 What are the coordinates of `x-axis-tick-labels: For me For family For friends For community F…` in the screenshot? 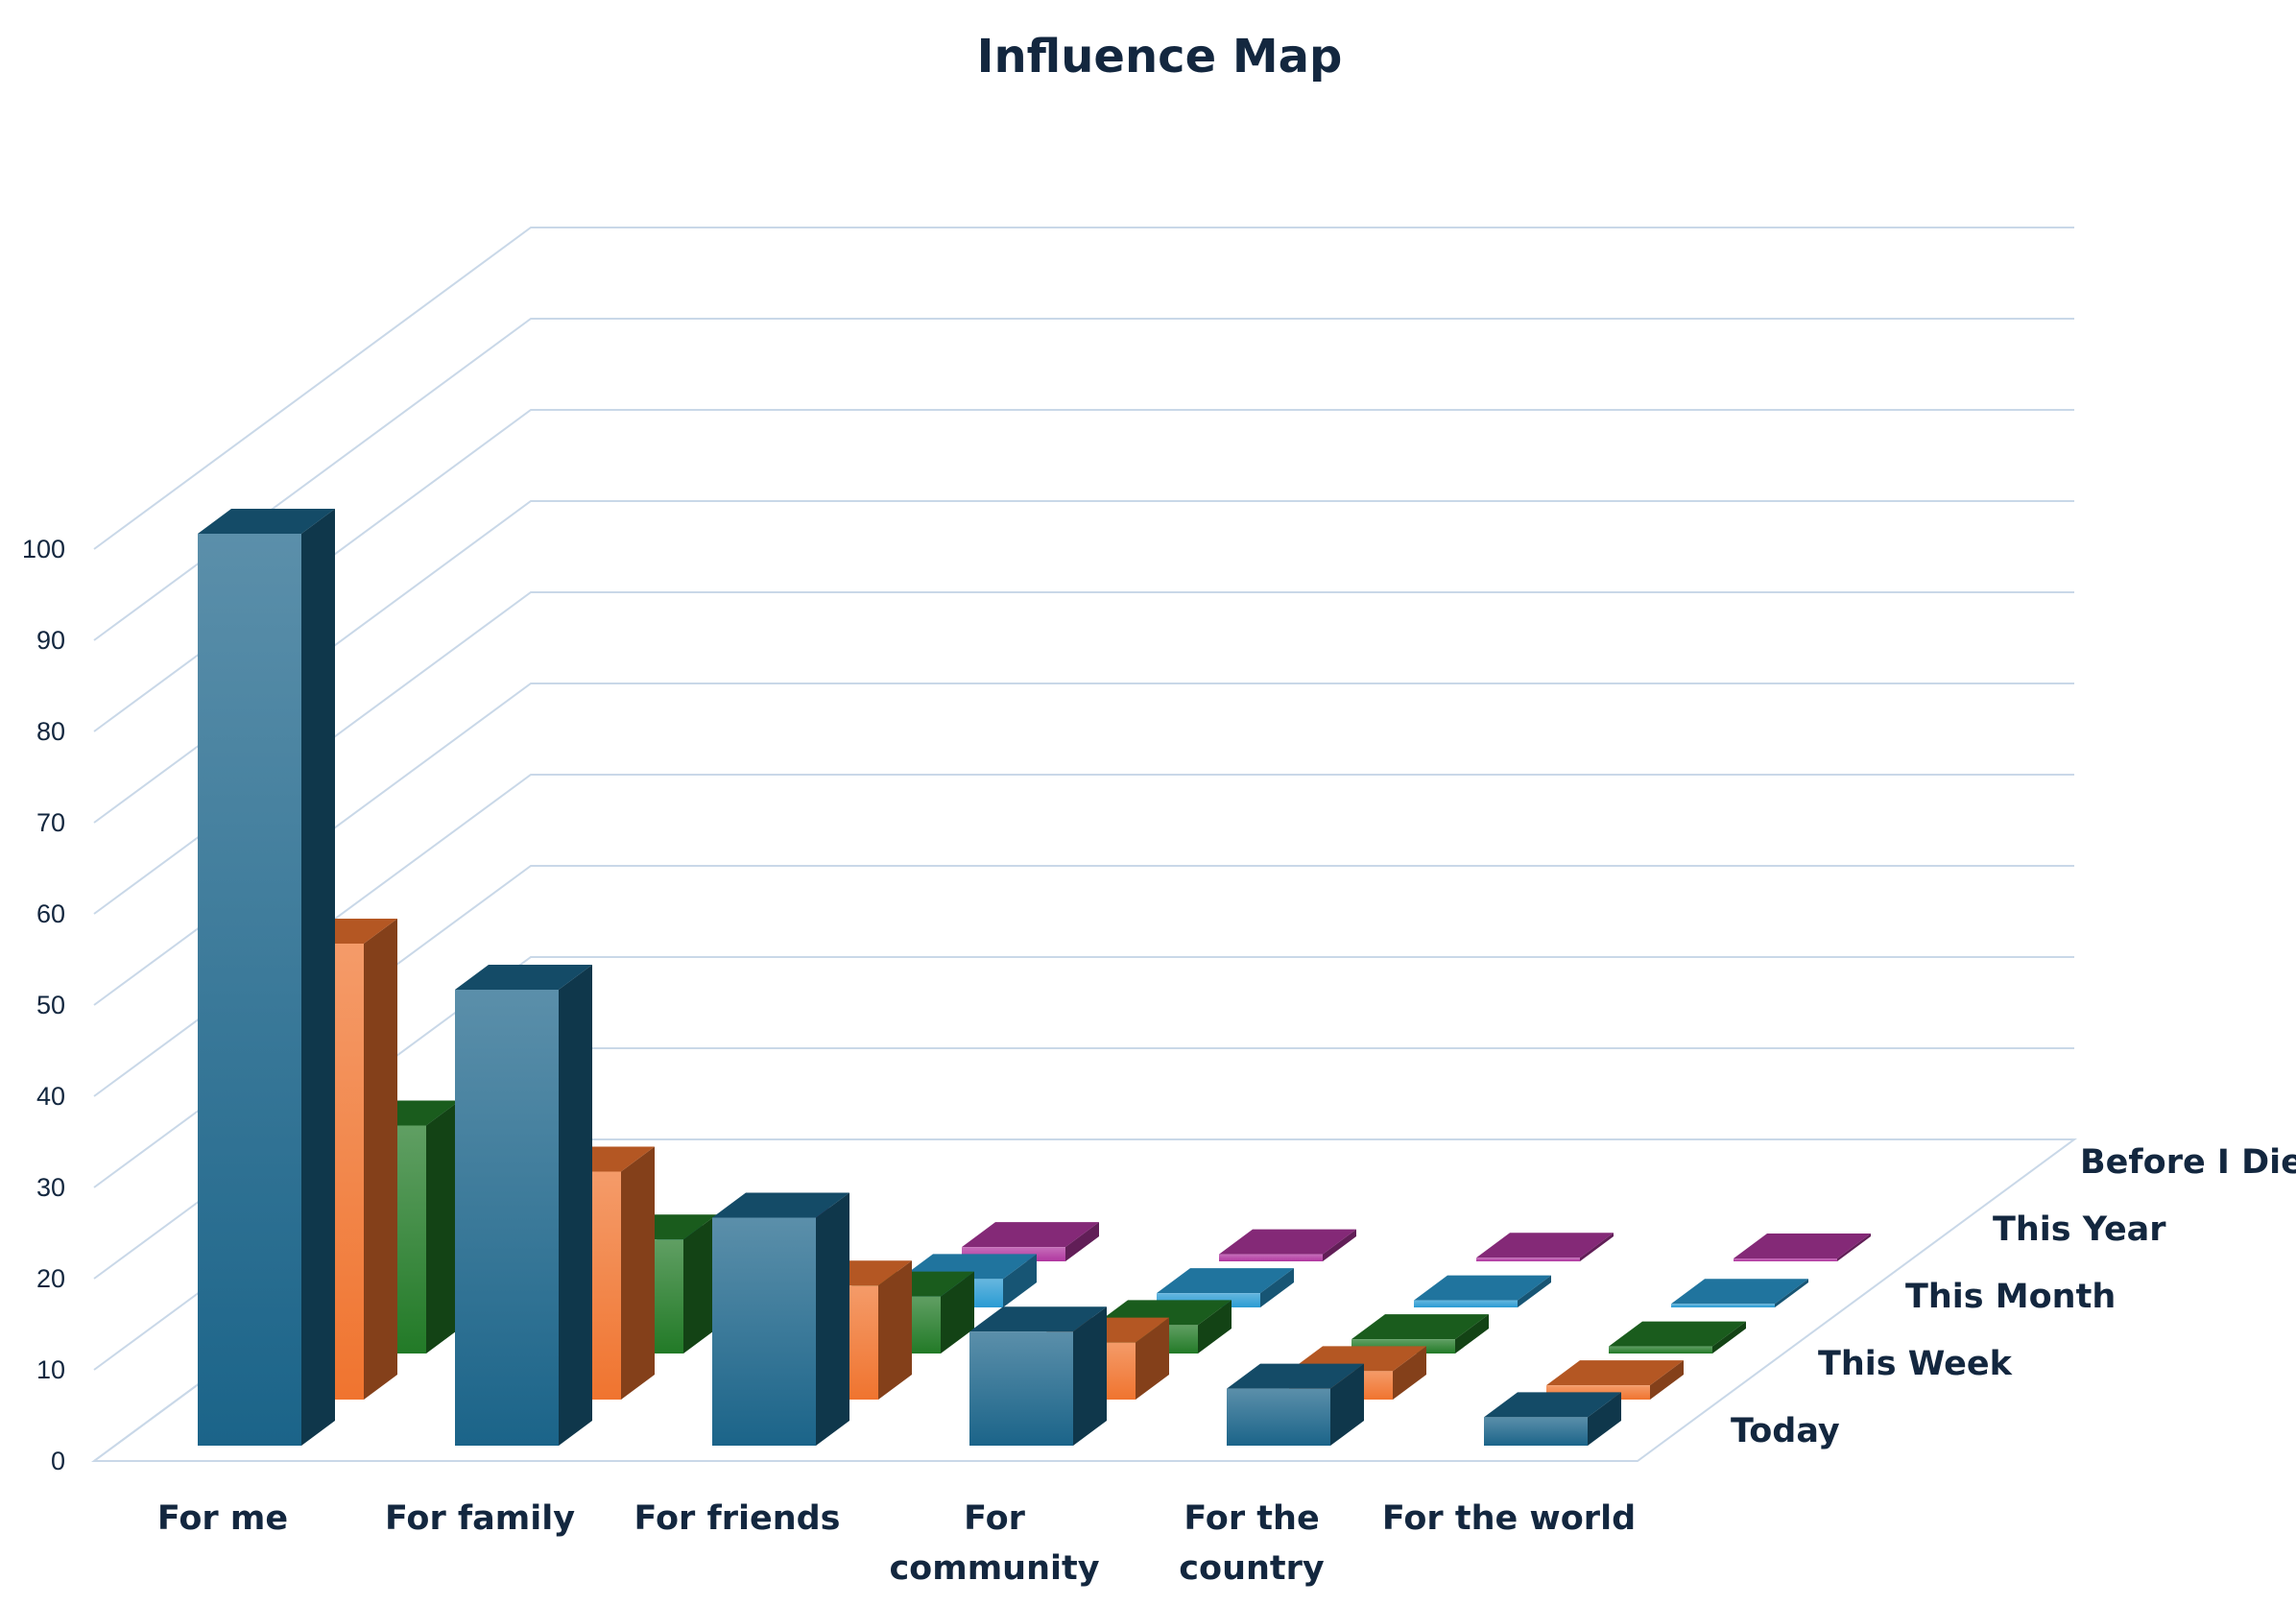 It's located at (897, 1543).